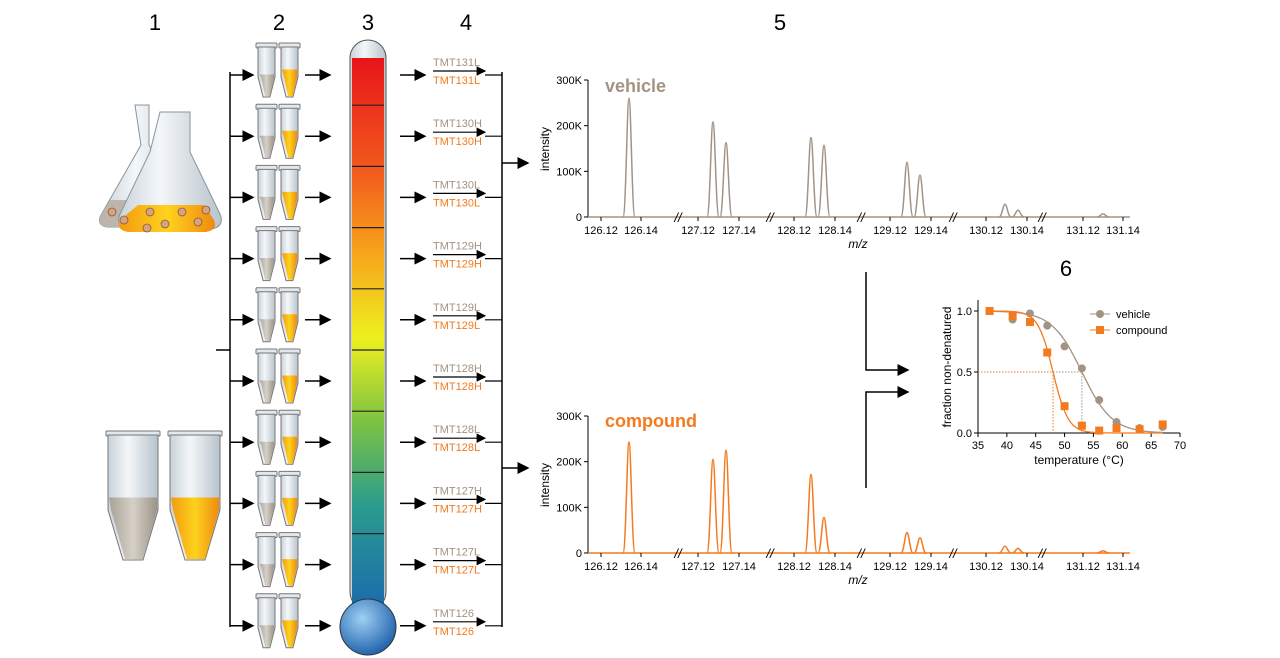 The height and width of the screenshot is (658, 1280). Describe the element at coordinates (931, 231) in the screenshot. I see `x-tick-label: 129.14` at that location.